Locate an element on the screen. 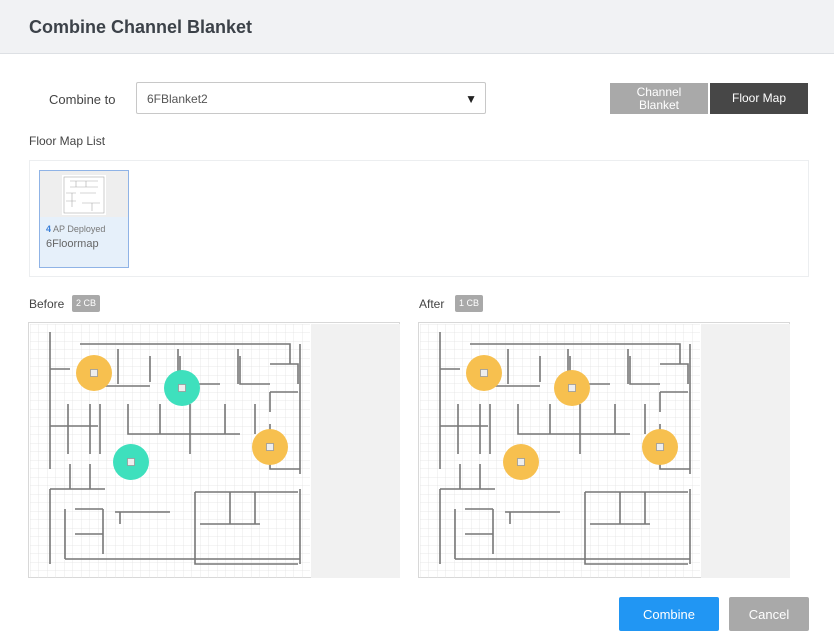 The height and width of the screenshot is (642, 834). caret-down-icon: ▼ is located at coordinates (471, 99).